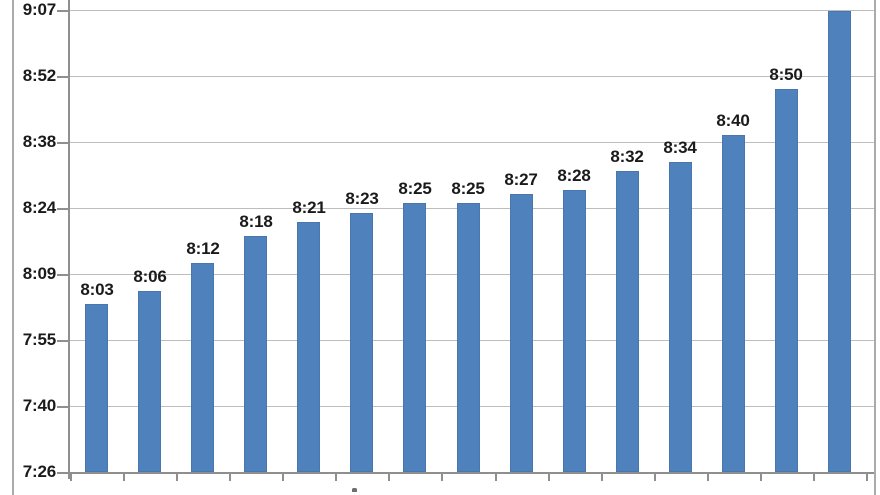  Describe the element at coordinates (521, 179) in the screenshot. I see `bar-data-label: 8:27` at that location.